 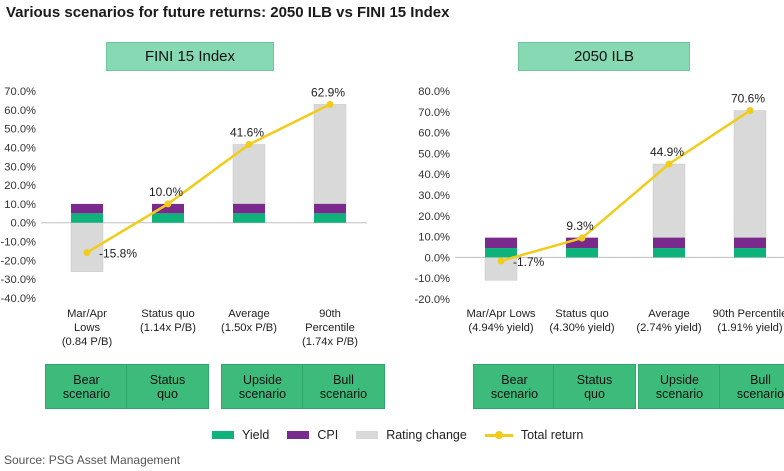 I want to click on scenario-box-ilb: Upside scenario, so click(x=679, y=386).